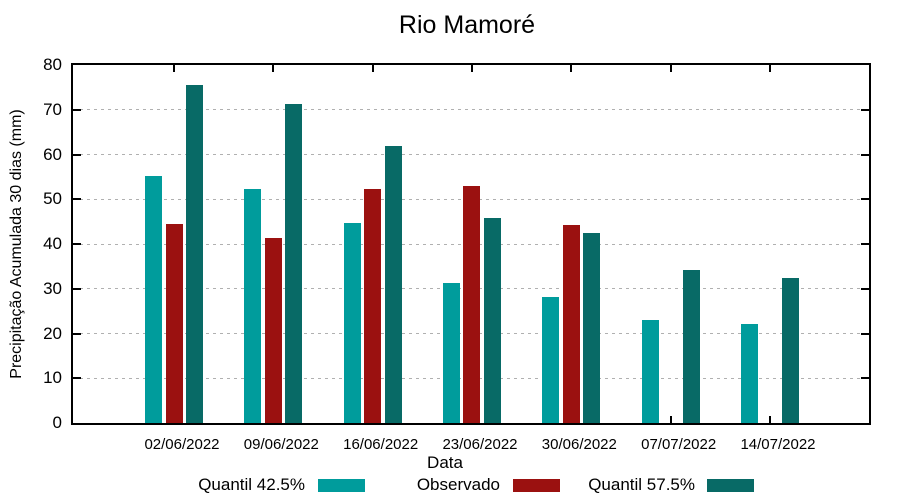 The width and height of the screenshot is (900, 500). I want to click on y-tick-label: 70, so click(52, 109).